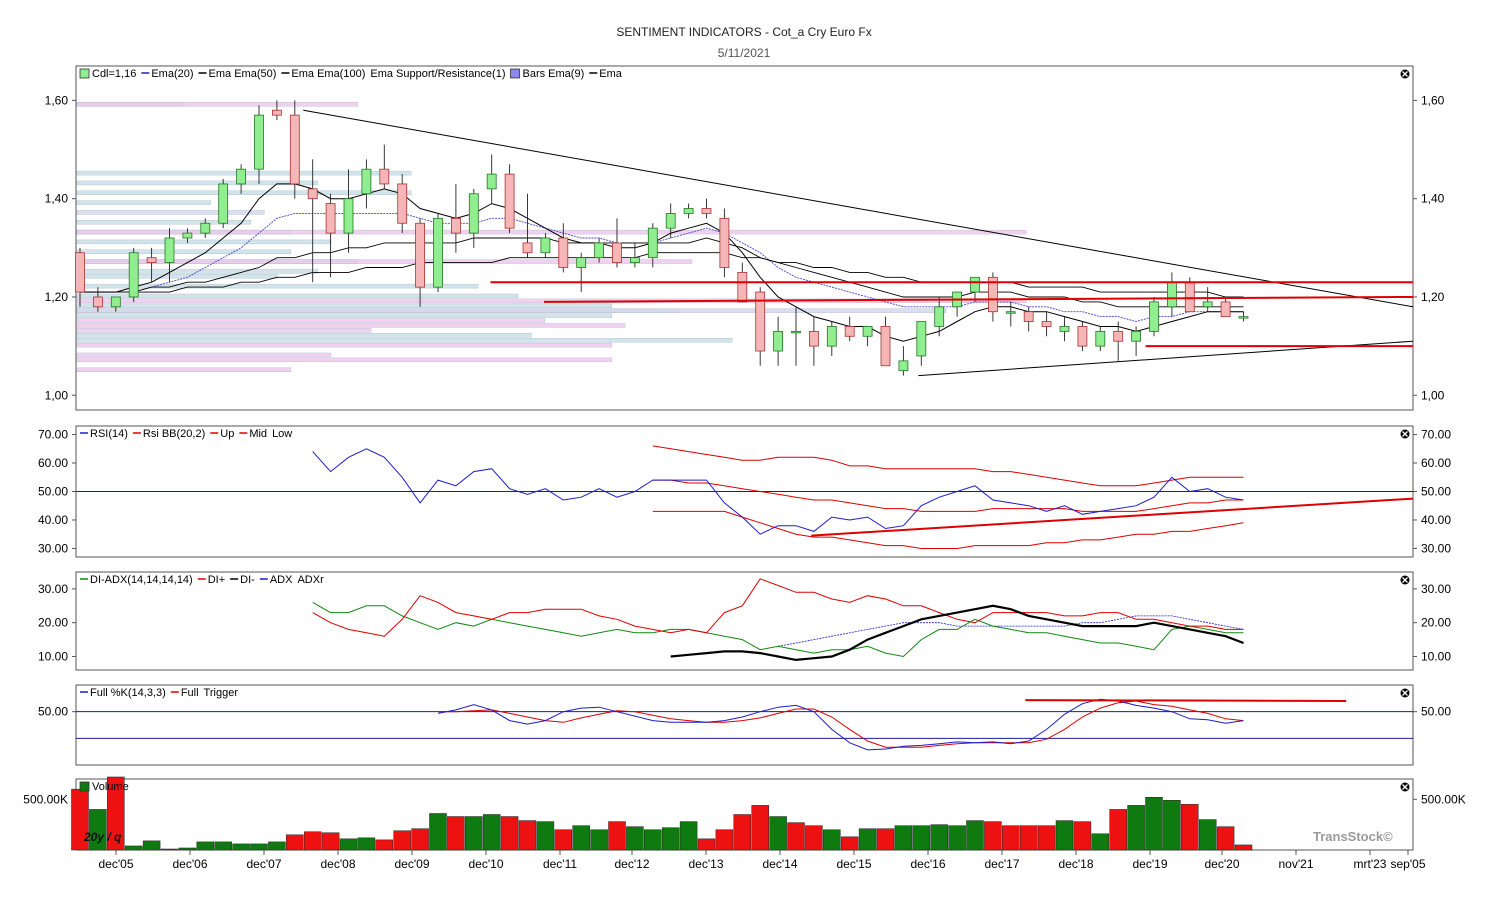 This screenshot has height=897, width=1488. What do you see at coordinates (57, 199) in the screenshot?
I see `y-tick-left: 1,40` at bounding box center [57, 199].